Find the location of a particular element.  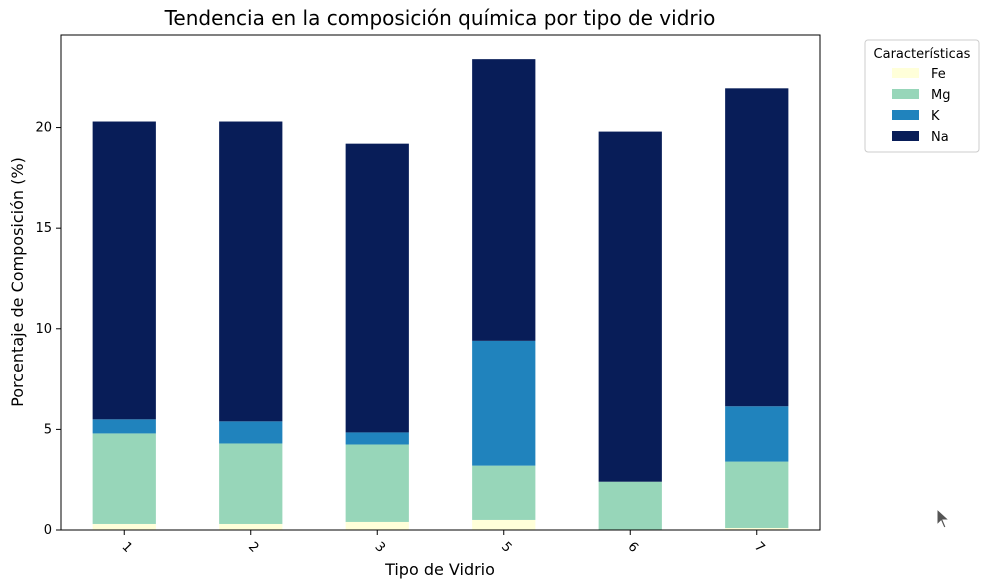

y-tick-label: 20 is located at coordinates (43, 128).